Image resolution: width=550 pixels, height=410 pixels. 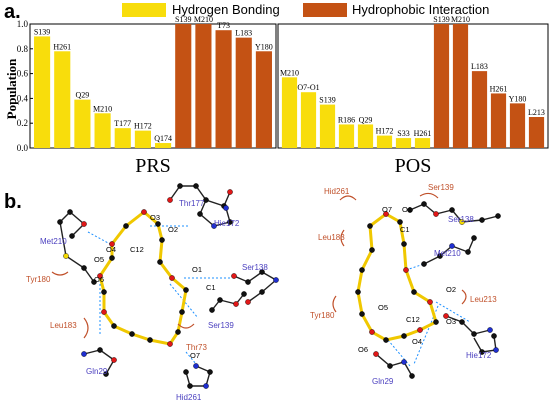 What do you see at coordinates (196, 347) in the screenshot?
I see `residue-thr73: Thr73` at bounding box center [196, 347].